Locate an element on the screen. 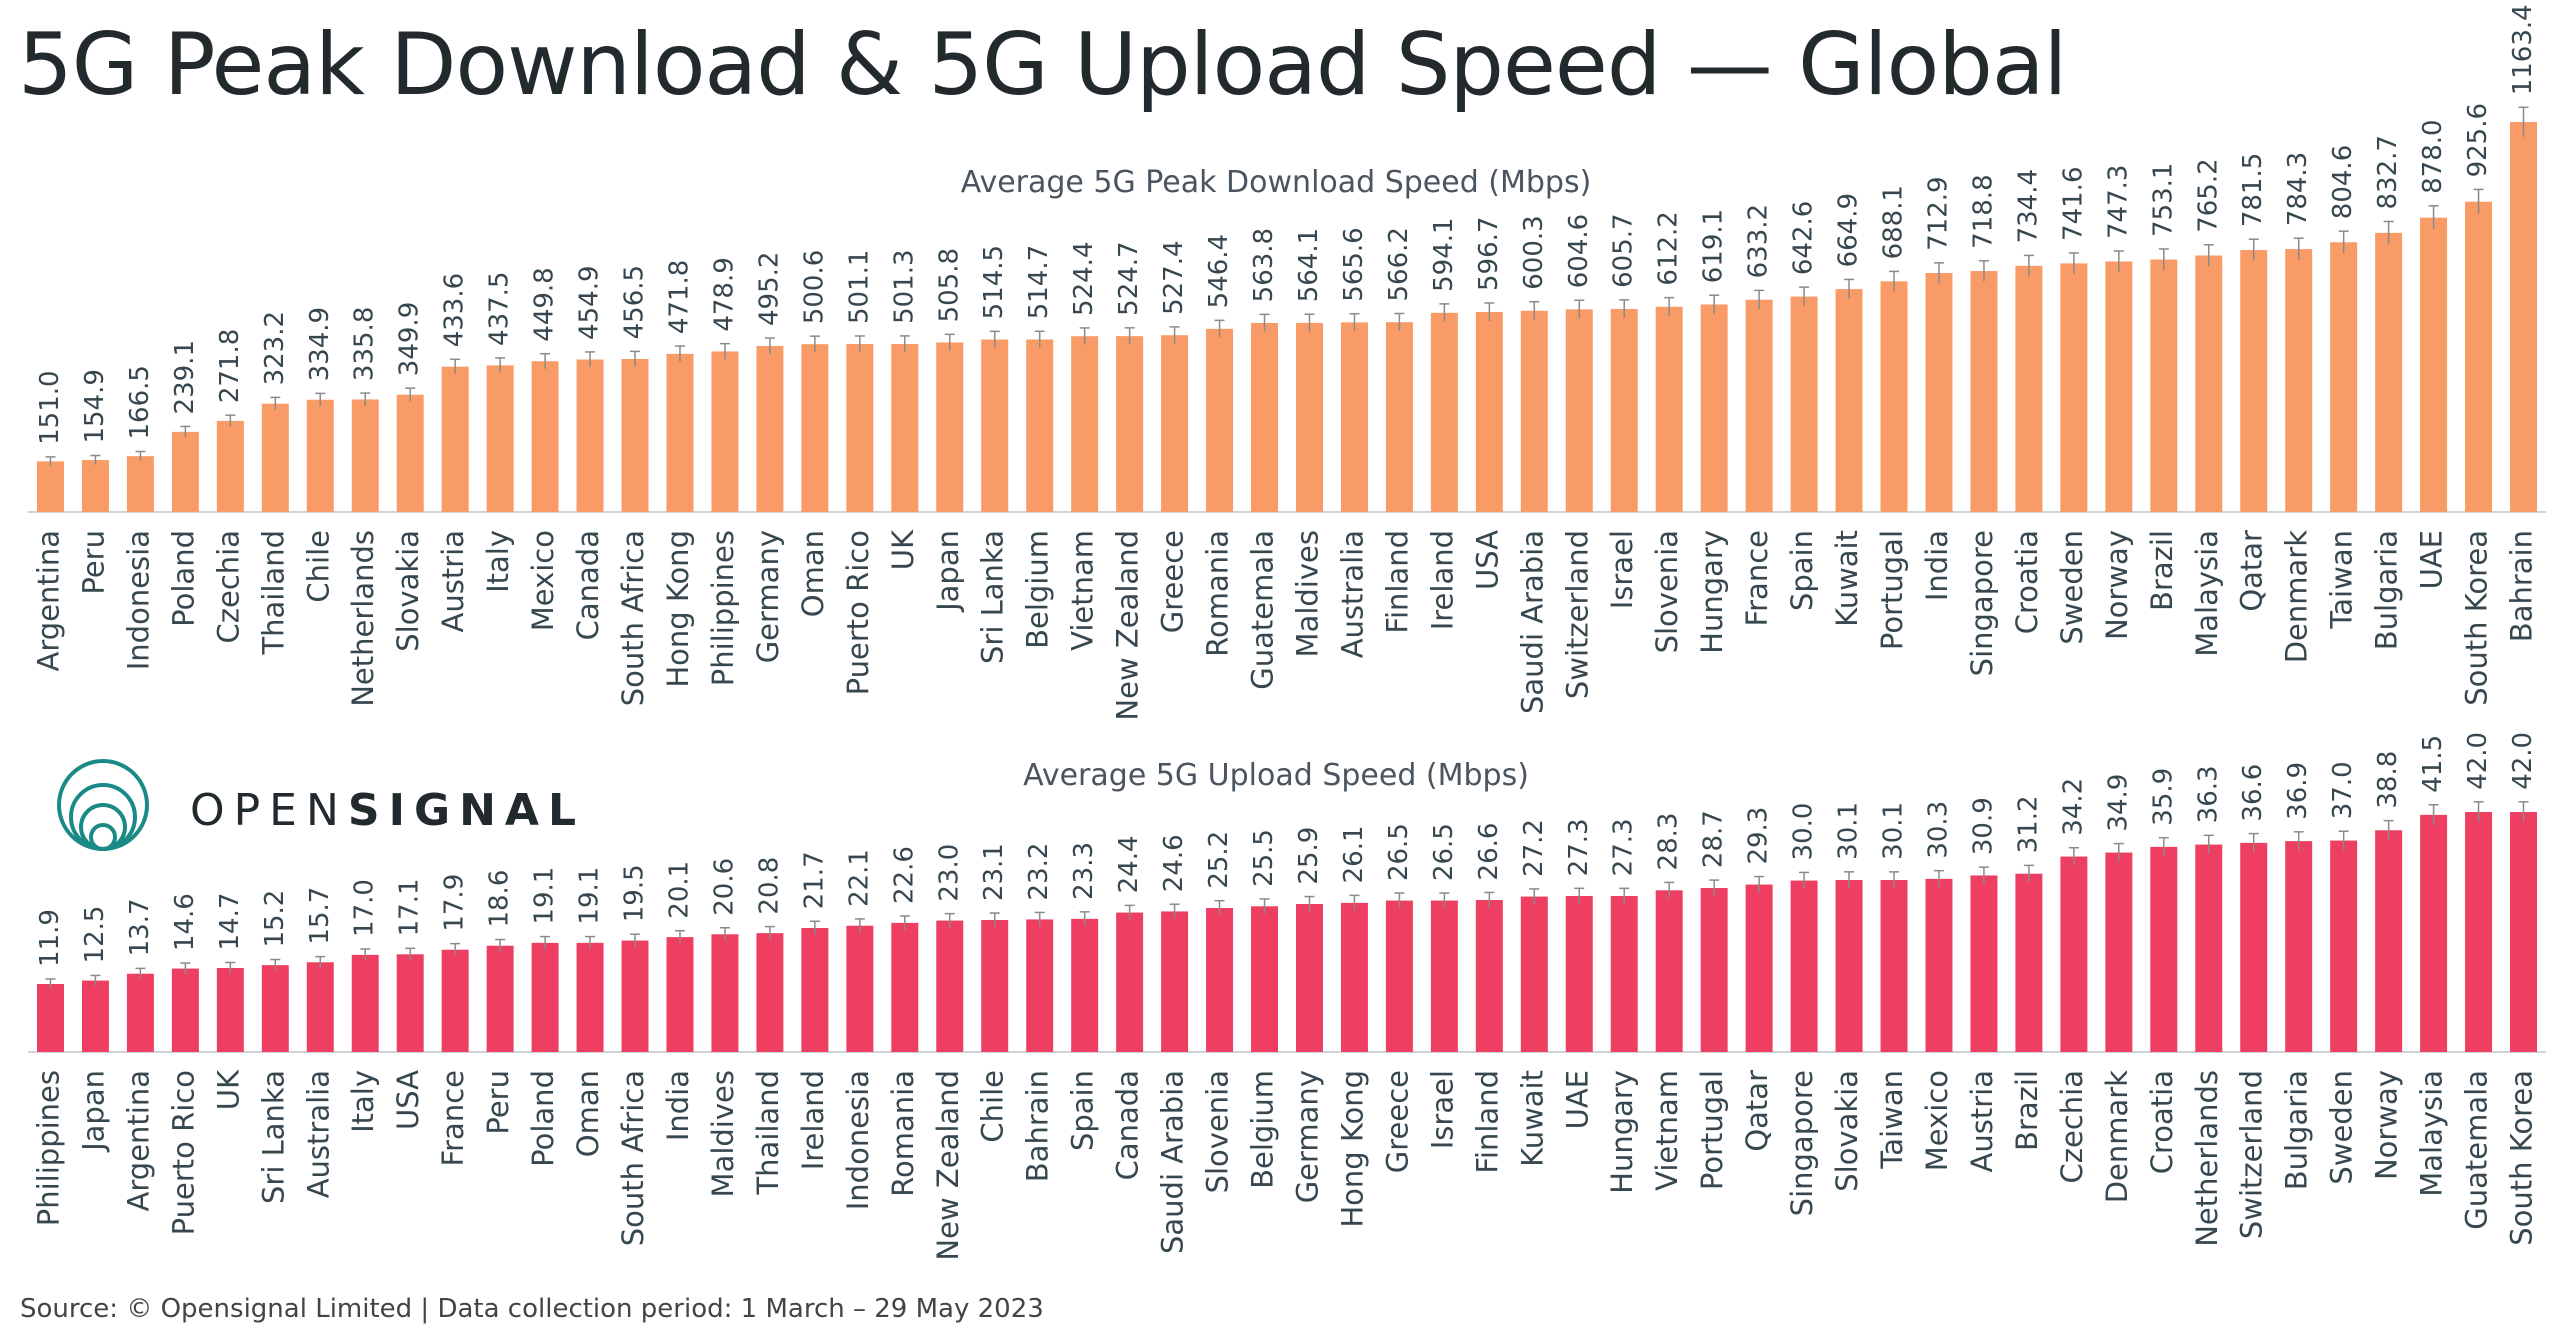  upload-category-label: Germany is located at coordinates (1307, 1136).